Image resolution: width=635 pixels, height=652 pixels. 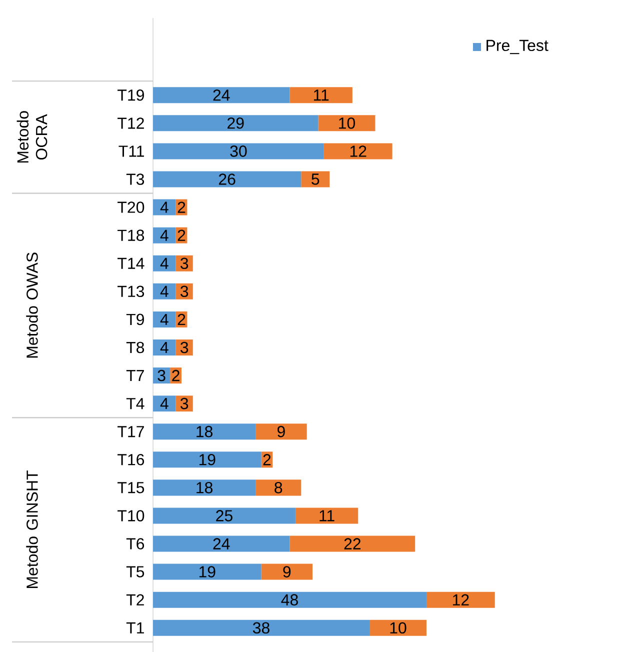 What do you see at coordinates (135, 179) in the screenshot?
I see `y-tick-label: T3` at bounding box center [135, 179].